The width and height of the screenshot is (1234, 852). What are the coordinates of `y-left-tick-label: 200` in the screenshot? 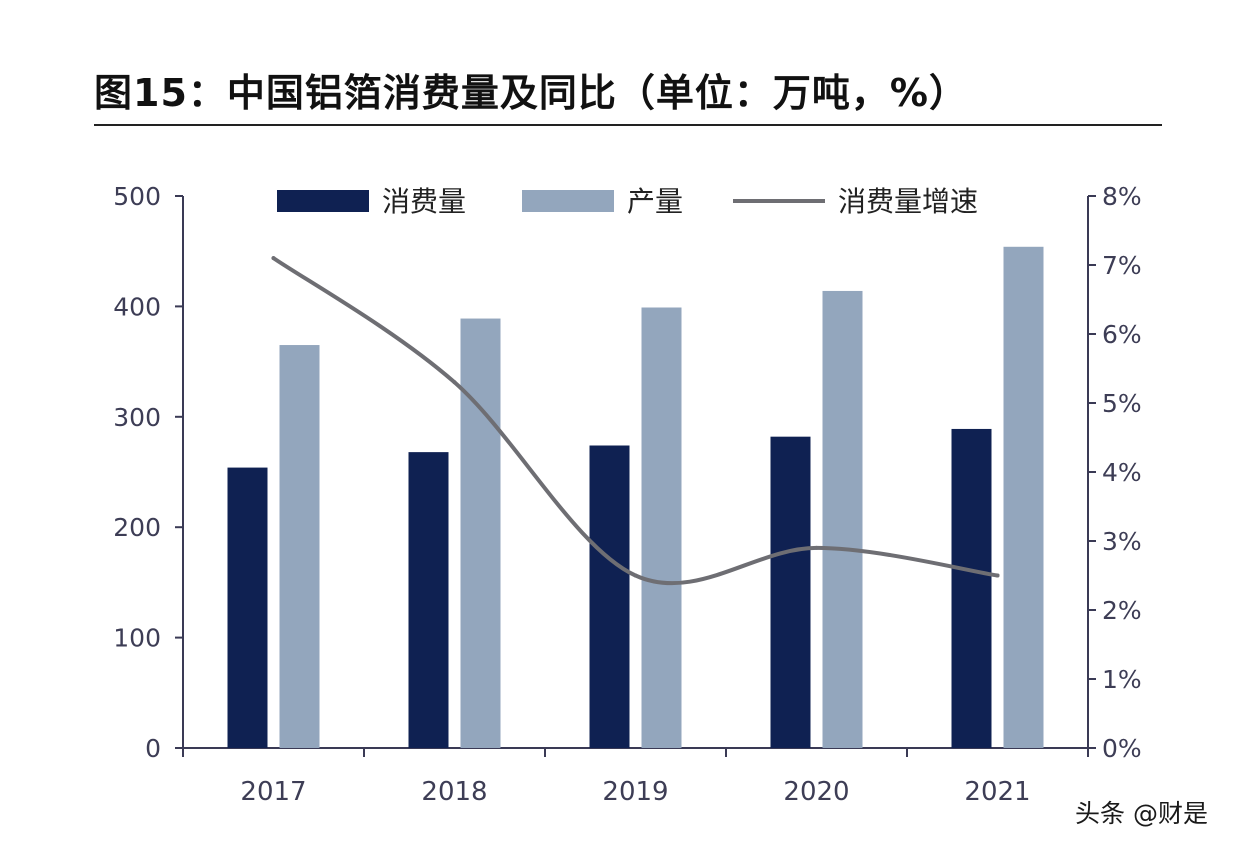 It's located at (137, 527).